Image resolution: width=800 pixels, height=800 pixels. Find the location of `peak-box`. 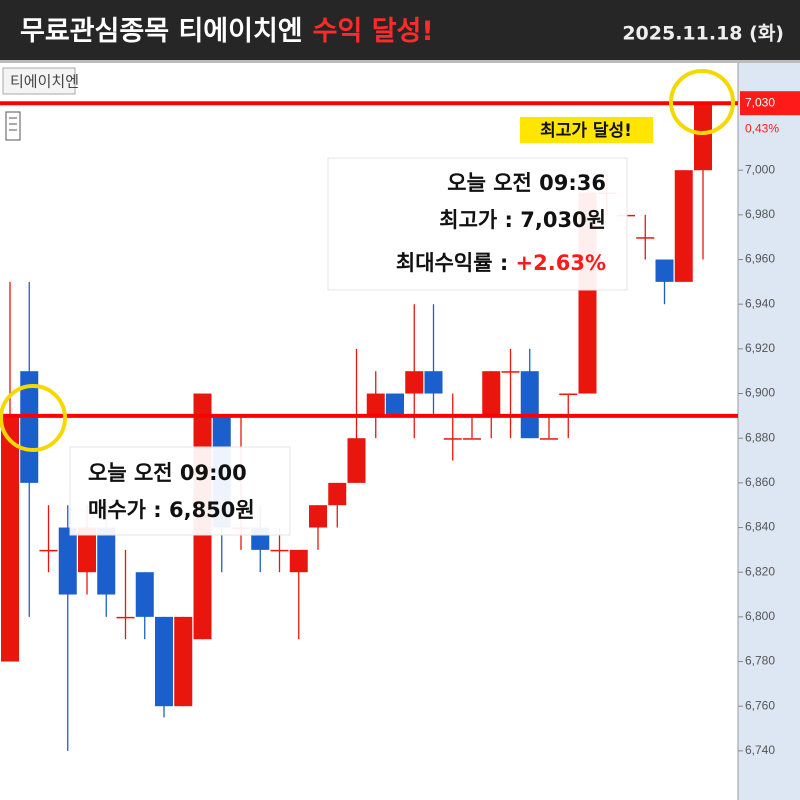

peak-box is located at coordinates (477, 224).